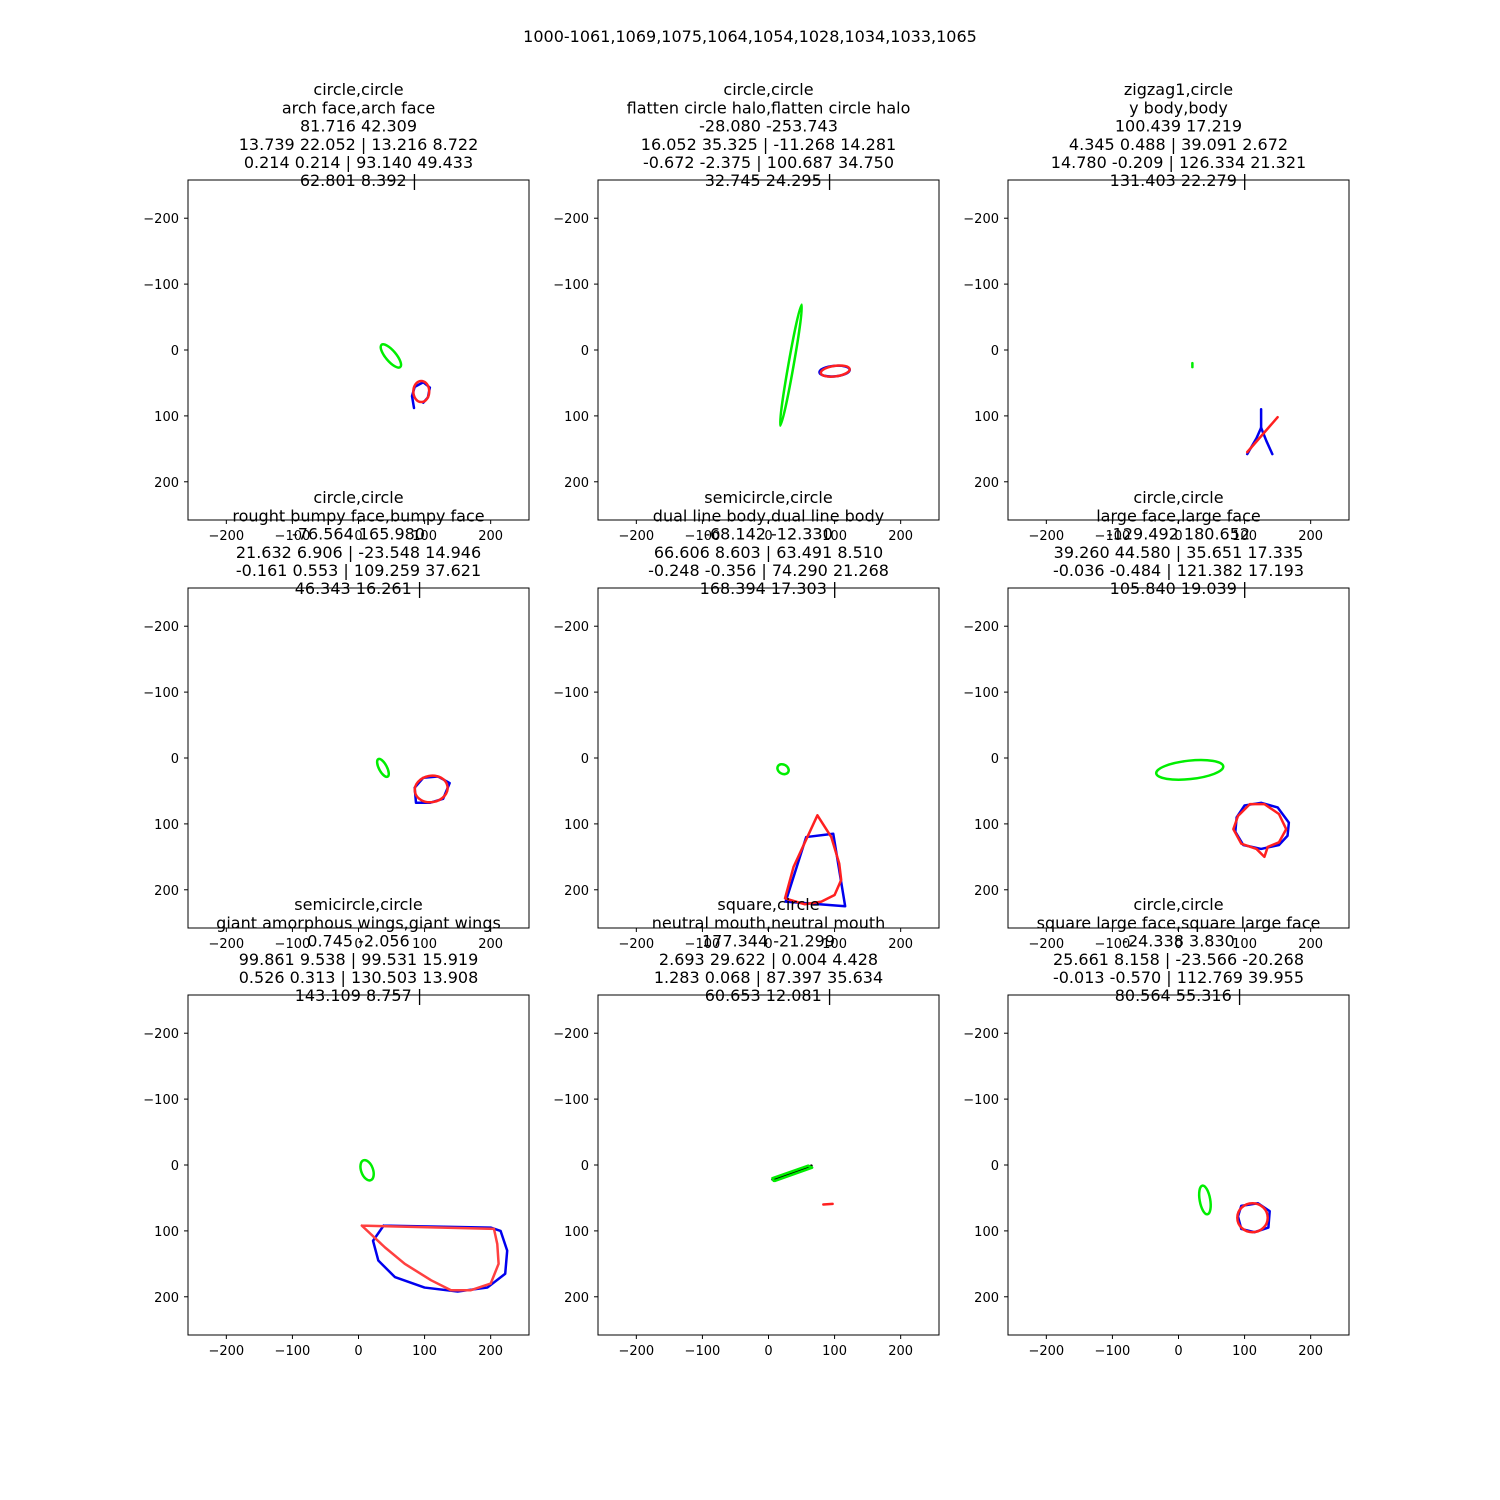 The height and width of the screenshot is (1500, 1500). What do you see at coordinates (769, 107) in the screenshot?
I see `subplot-title-line: flatten circle halo,flatten circle halo` at bounding box center [769, 107].